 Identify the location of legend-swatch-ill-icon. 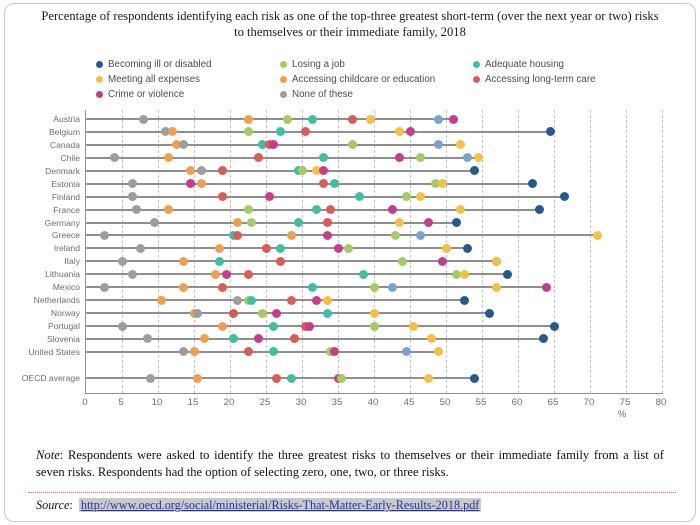
(99, 64).